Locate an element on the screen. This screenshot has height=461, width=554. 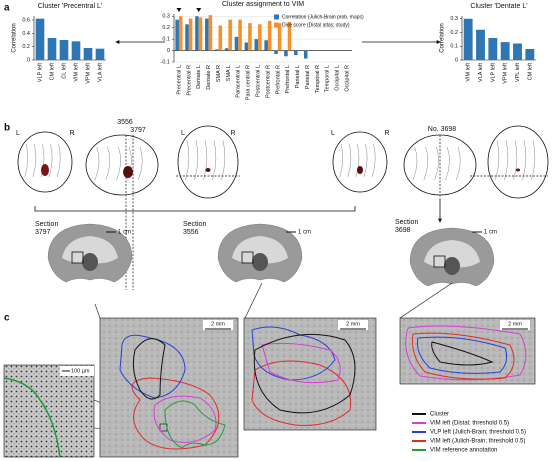
x-tick-label: Prefrontal R is located at coordinates (278, 79).